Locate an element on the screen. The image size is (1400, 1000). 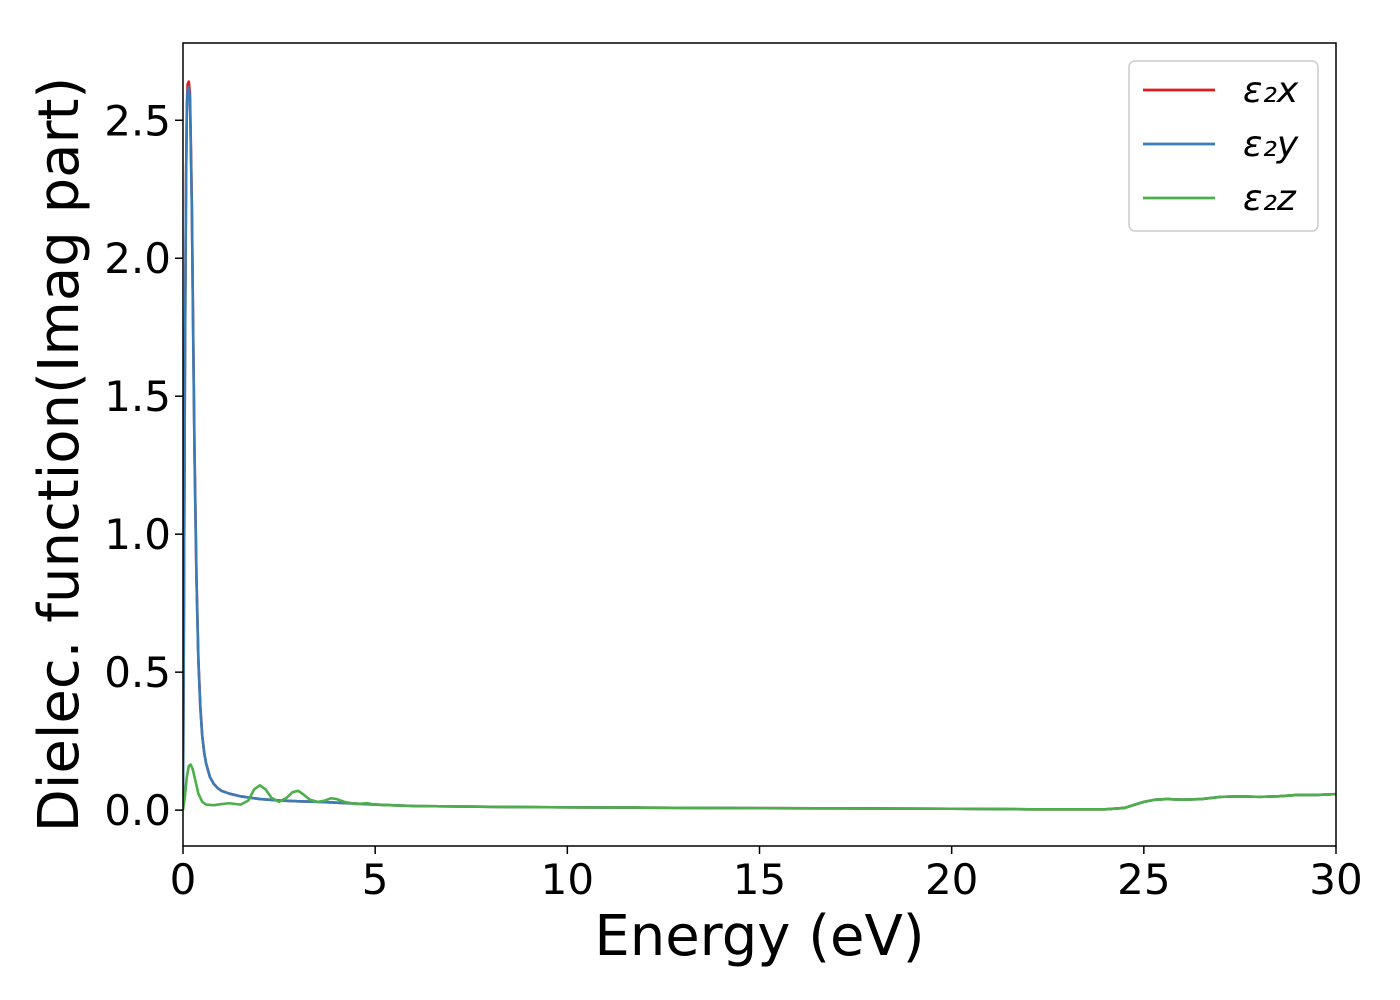
legend: ε₂x ε₂y ε₂z is located at coordinates (1223, 146).